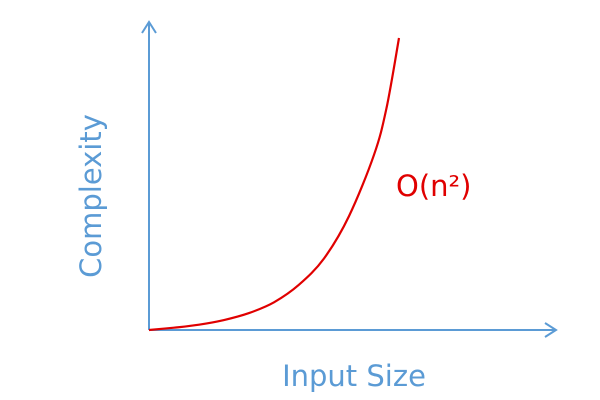 This screenshot has height=400, width=600. What do you see at coordinates (551, 330) in the screenshot?
I see `x-axis-arrow-icon` at bounding box center [551, 330].